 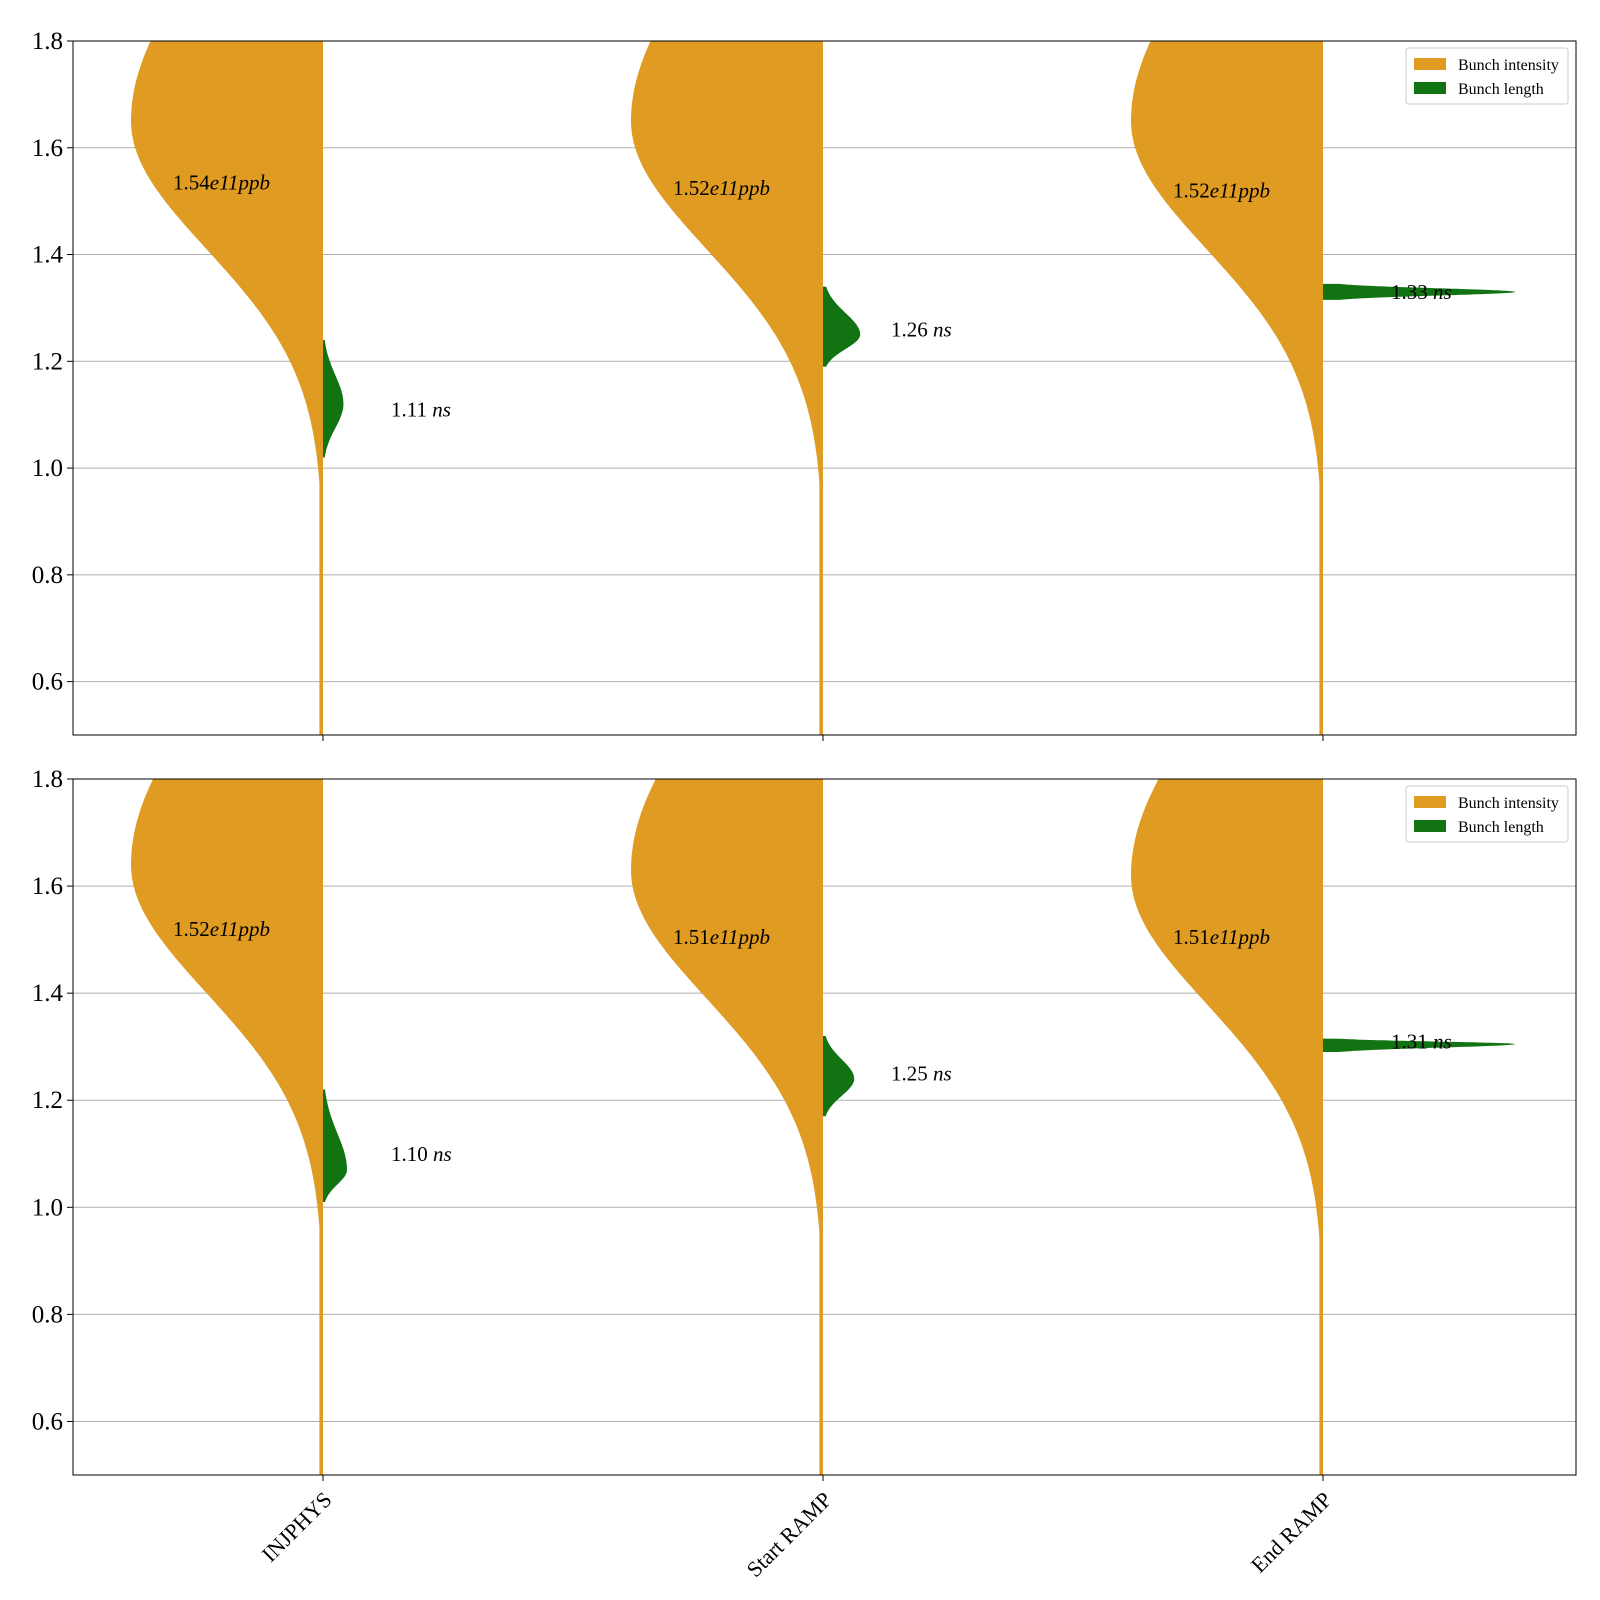 I want to click on length-annotation: 1.26 ns, so click(x=921, y=329).